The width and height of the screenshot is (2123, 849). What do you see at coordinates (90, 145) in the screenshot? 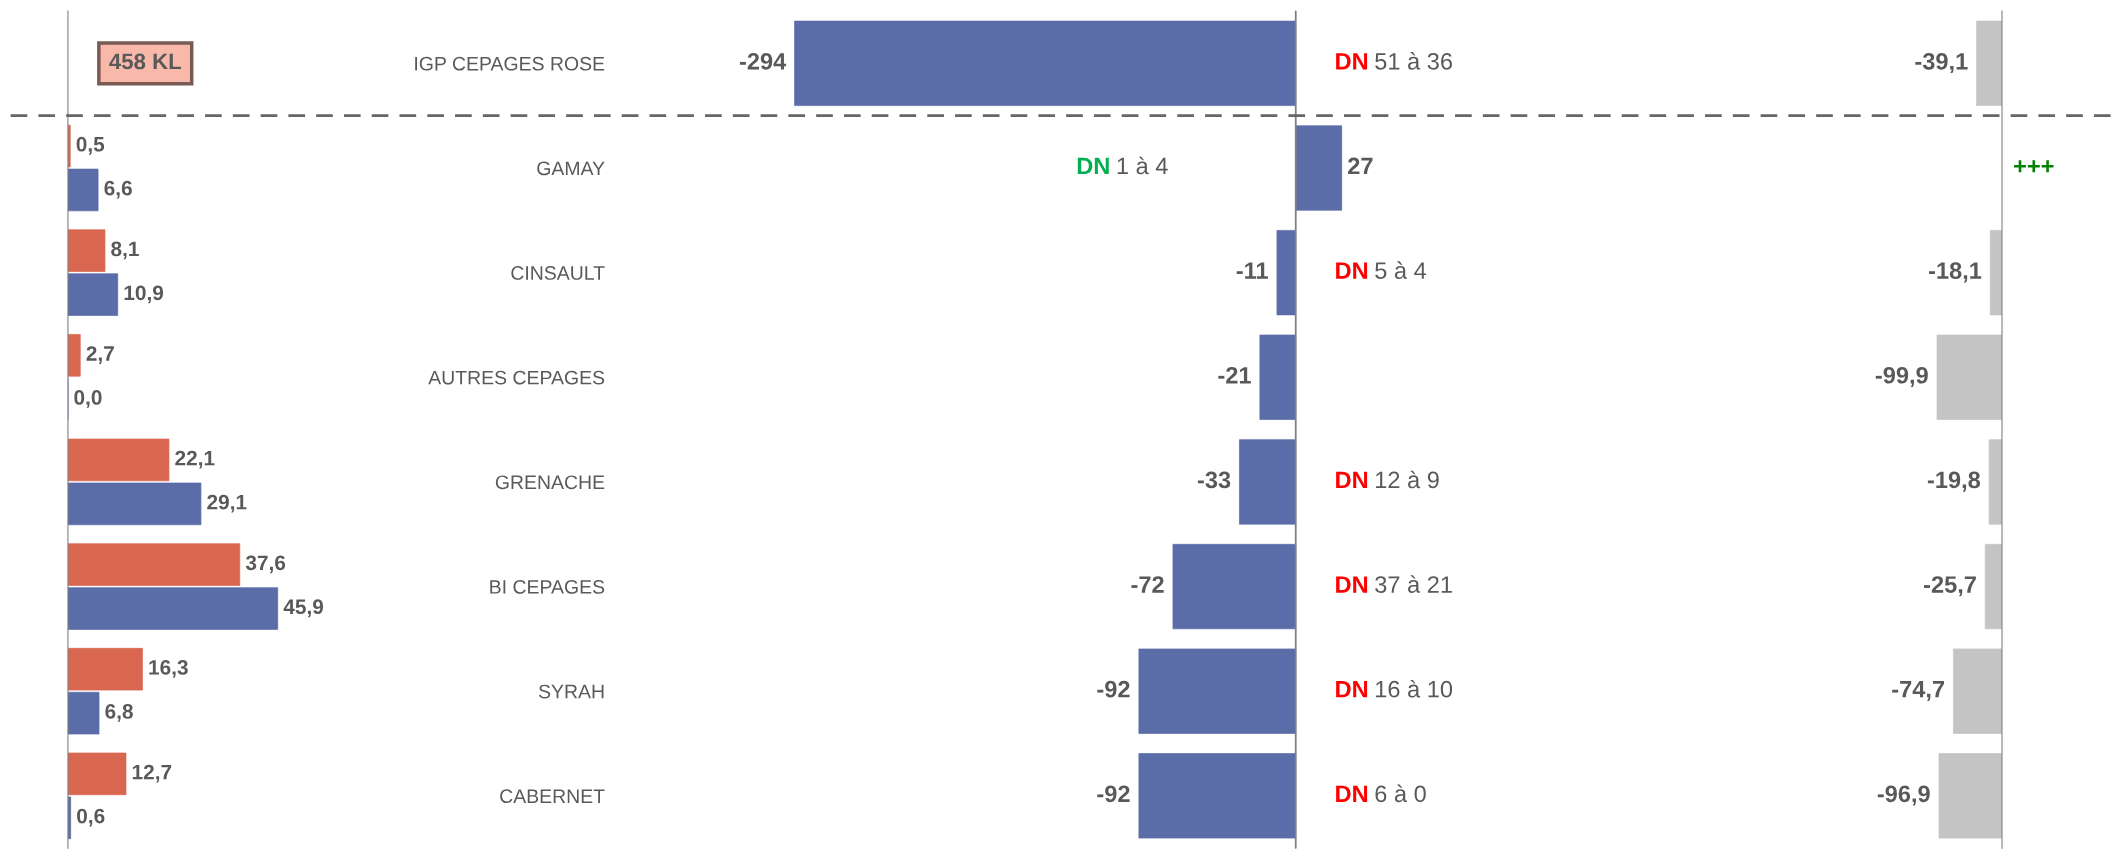
I see `data-label: 0,5` at bounding box center [90, 145].